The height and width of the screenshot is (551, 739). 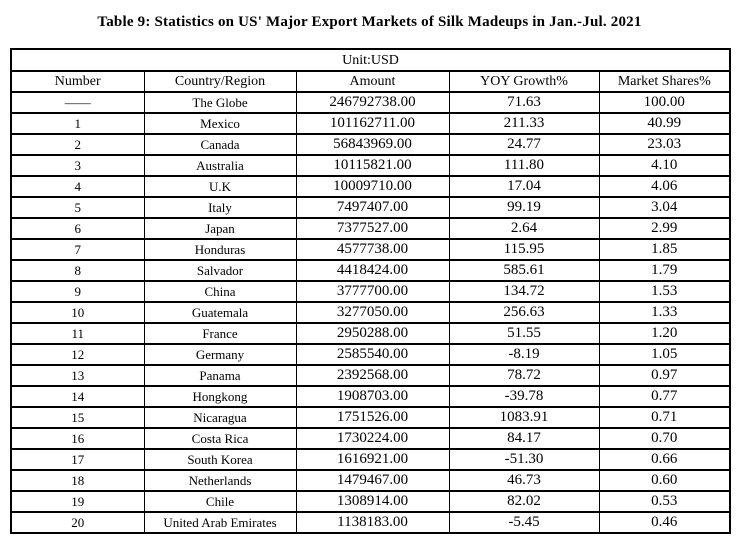 What do you see at coordinates (220, 186) in the screenshot?
I see `cell-country: U.K` at bounding box center [220, 186].